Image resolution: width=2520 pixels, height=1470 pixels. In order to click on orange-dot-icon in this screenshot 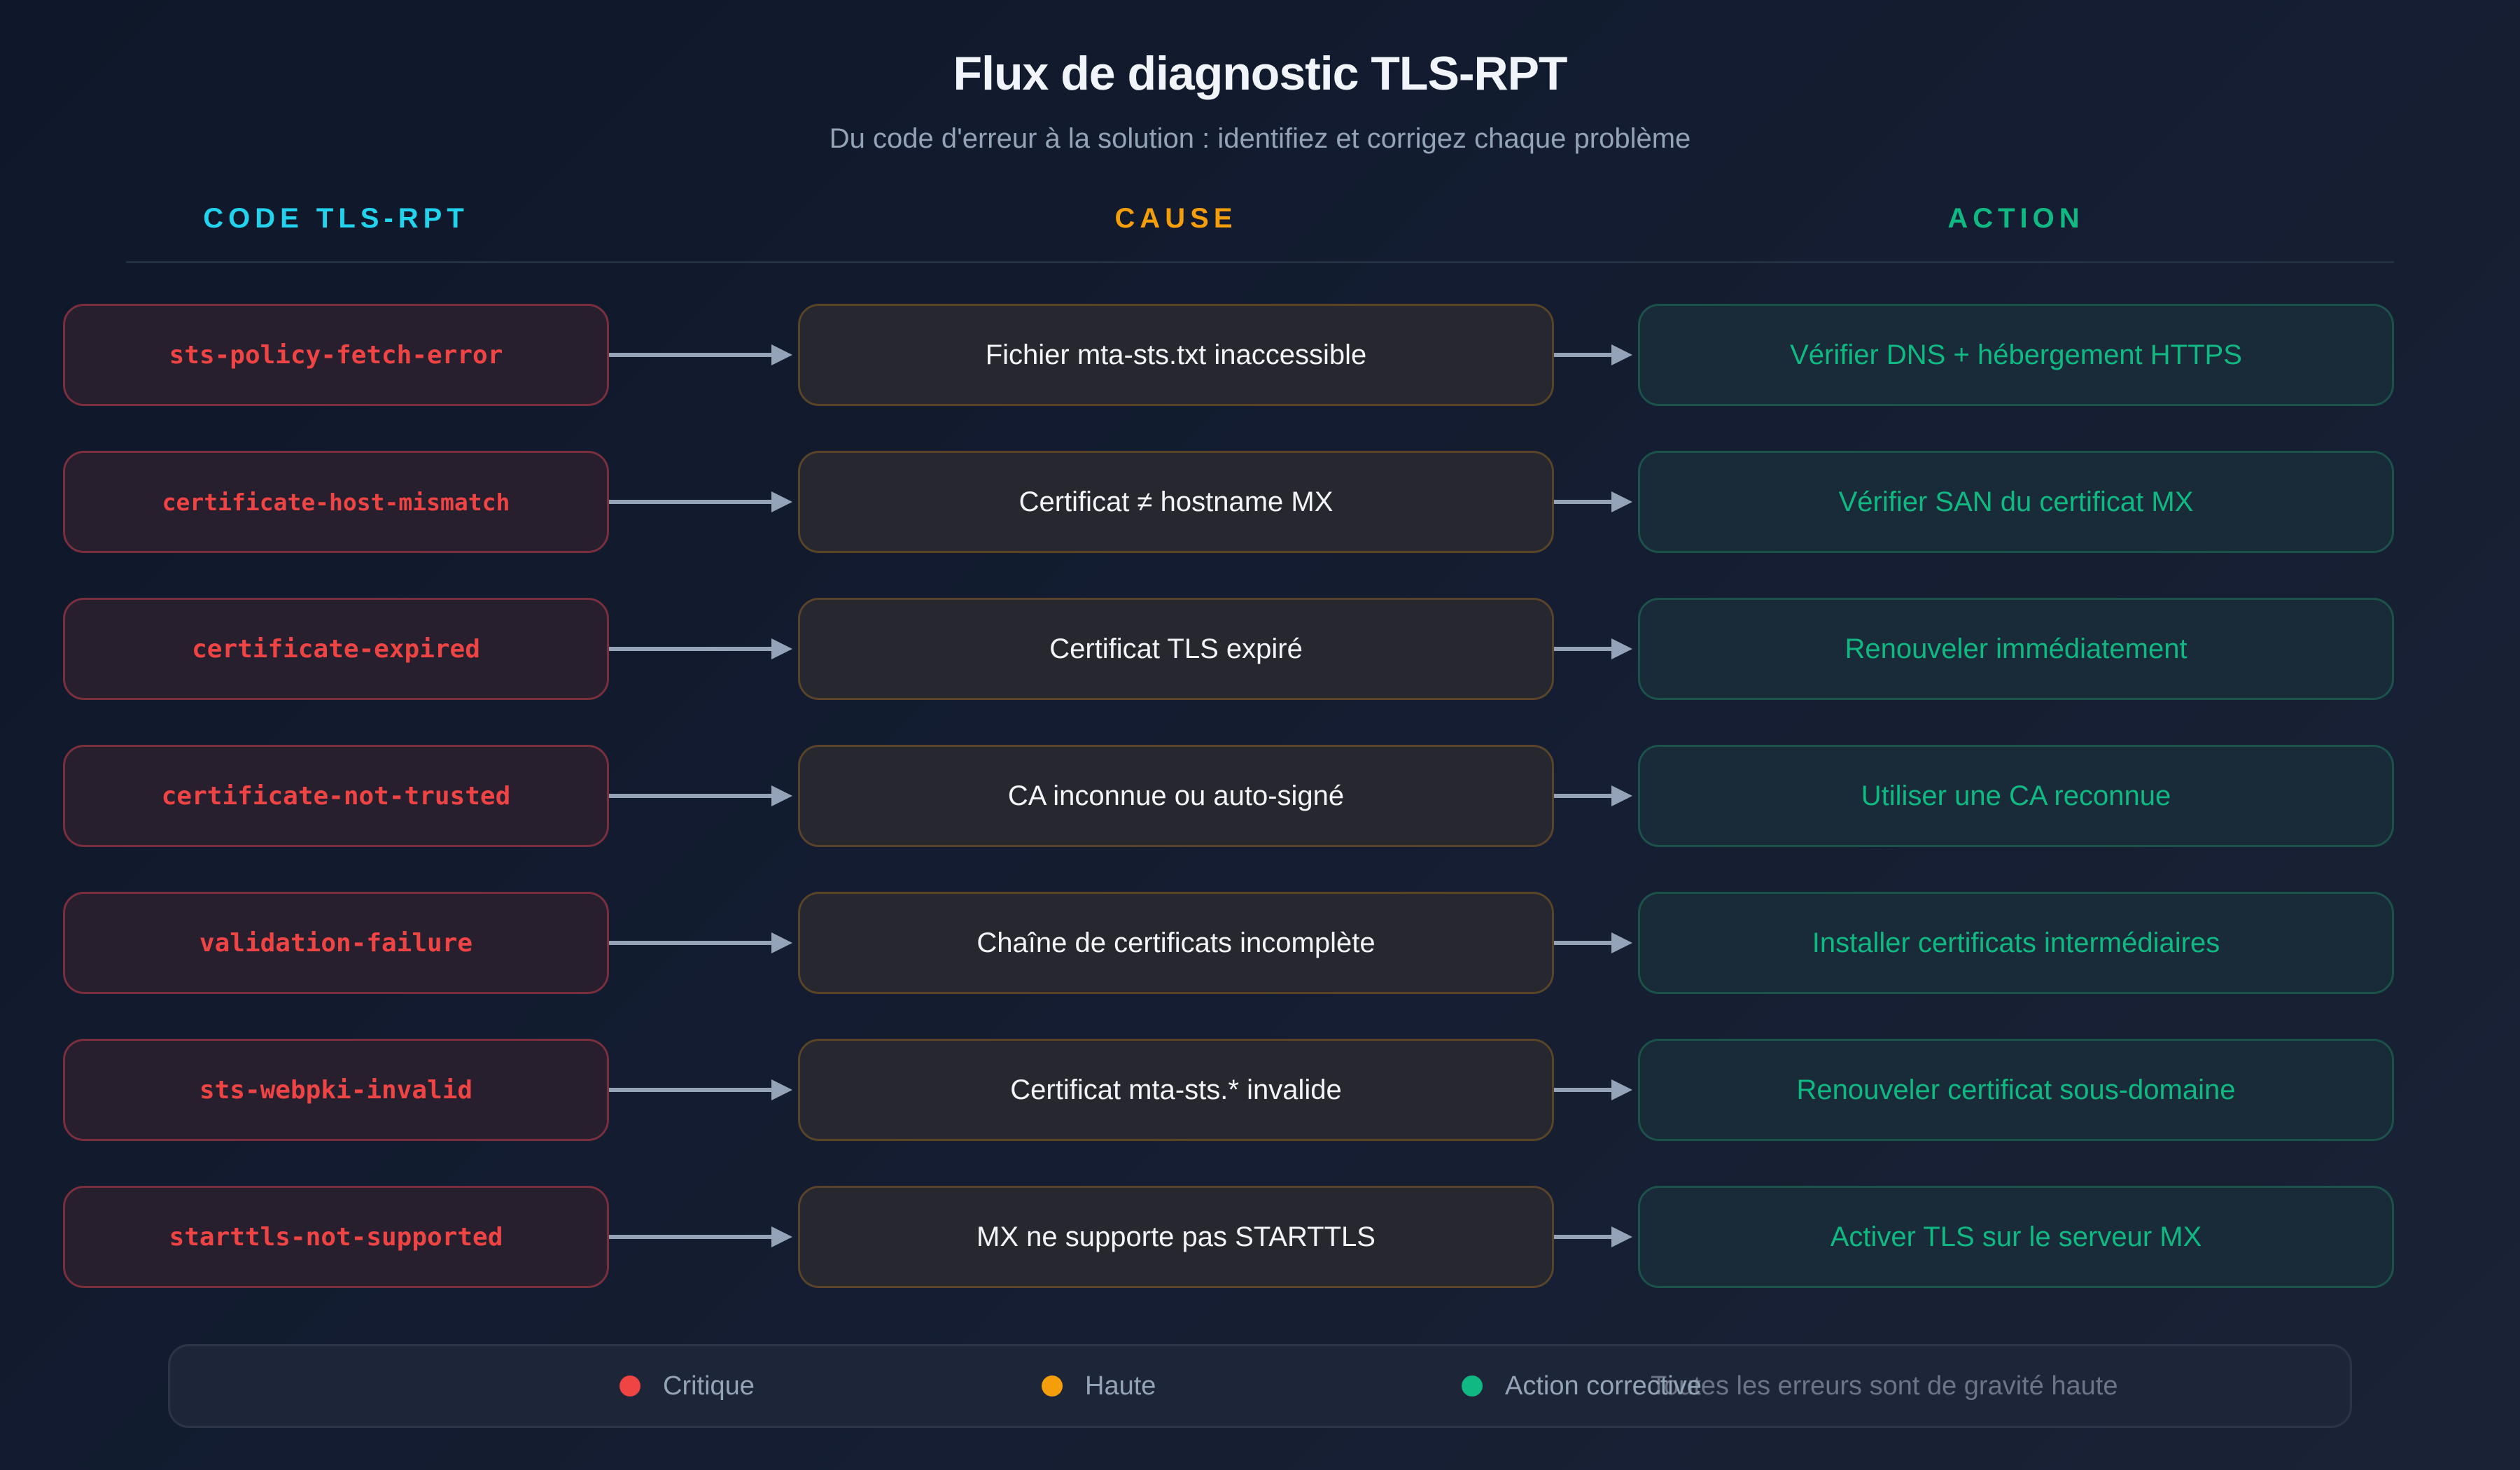, I will do `click(1052, 1386)`.